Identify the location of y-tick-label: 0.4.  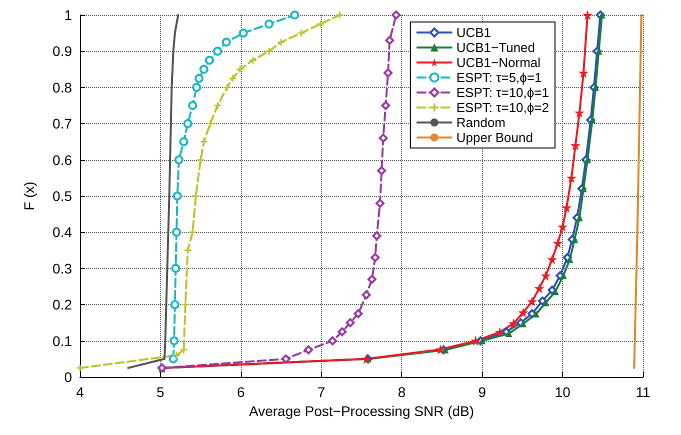
(62, 232).